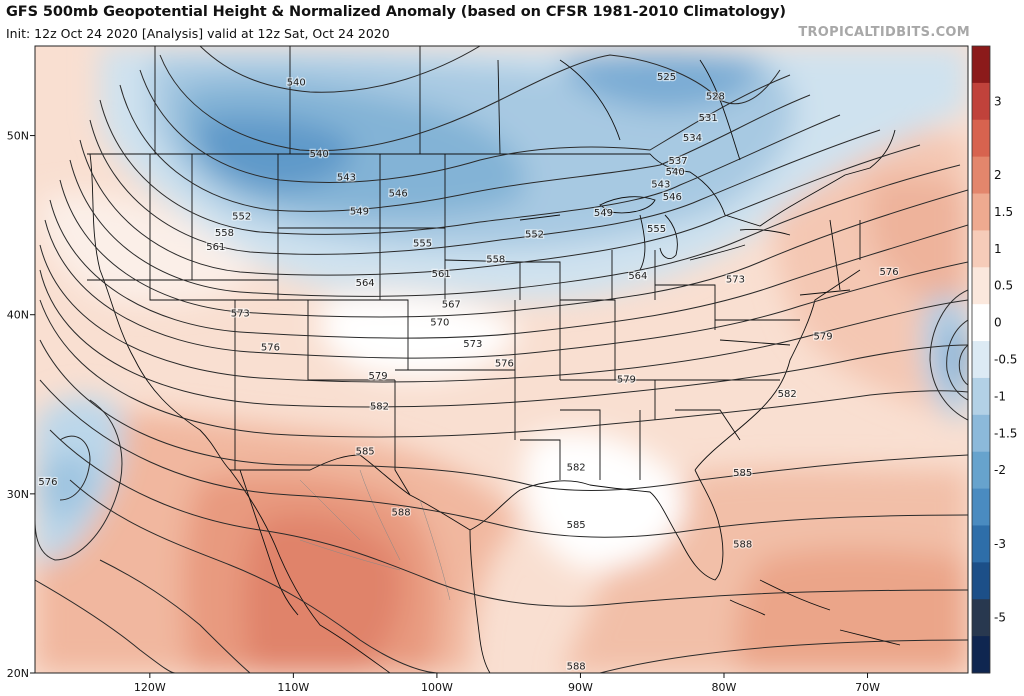 This screenshot has width=1024, height=696. Describe the element at coordinates (998, 101) in the screenshot. I see `colorbar-label: 3` at that location.